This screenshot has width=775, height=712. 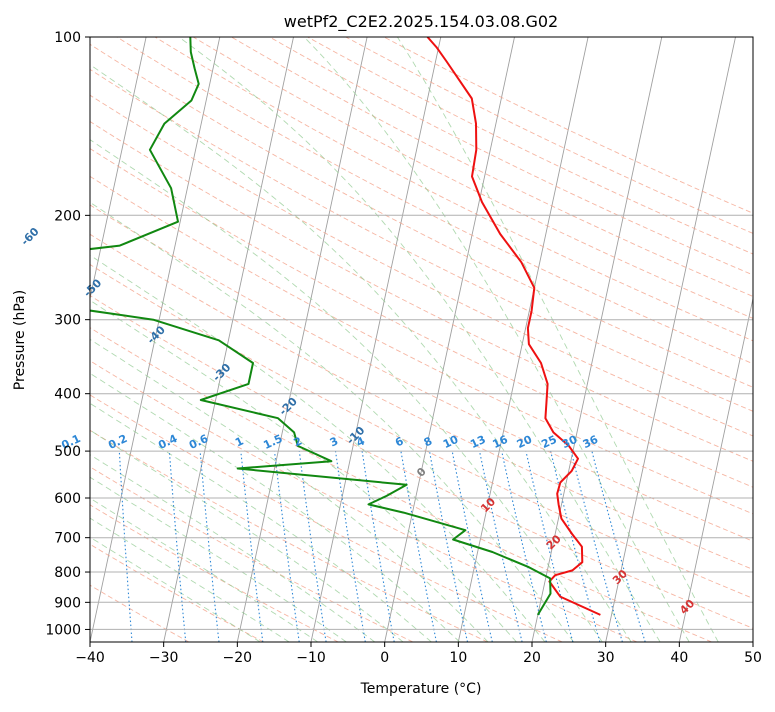 I want to click on x-tick-label: 30, so click(x=606, y=658).